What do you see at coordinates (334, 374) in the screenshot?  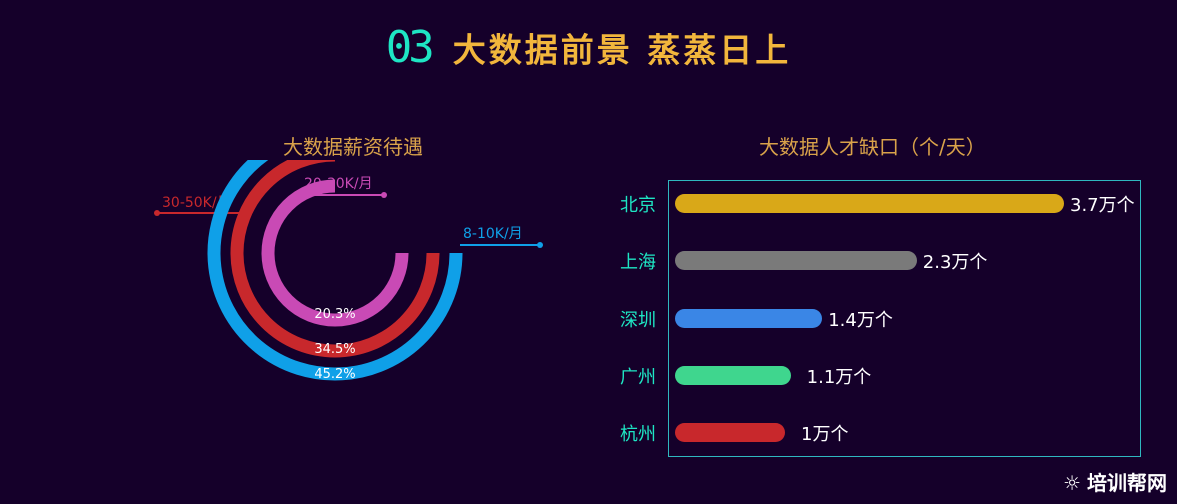 I see `ring-value-label: 45.2%` at bounding box center [334, 374].